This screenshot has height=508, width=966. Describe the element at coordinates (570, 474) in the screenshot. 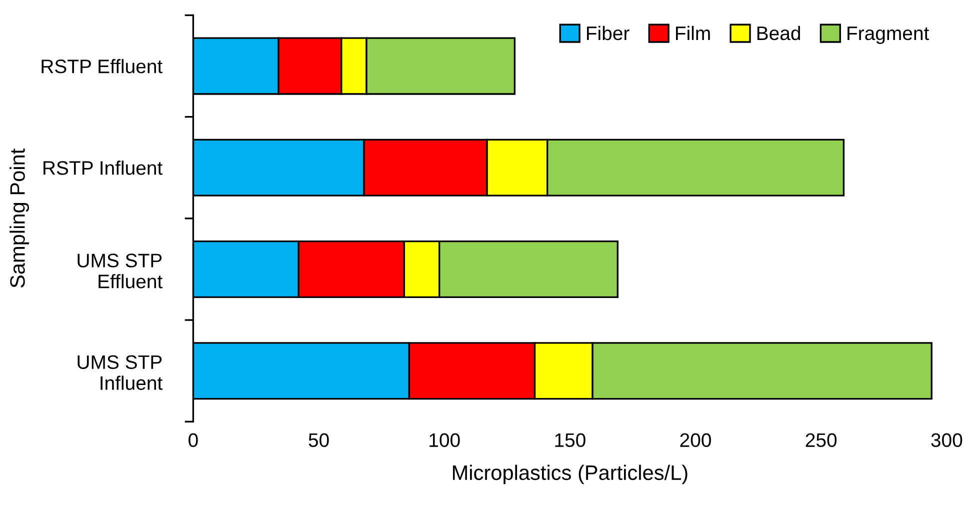

I see `x-axis-title: Microplastics (Particles/L)` at that location.